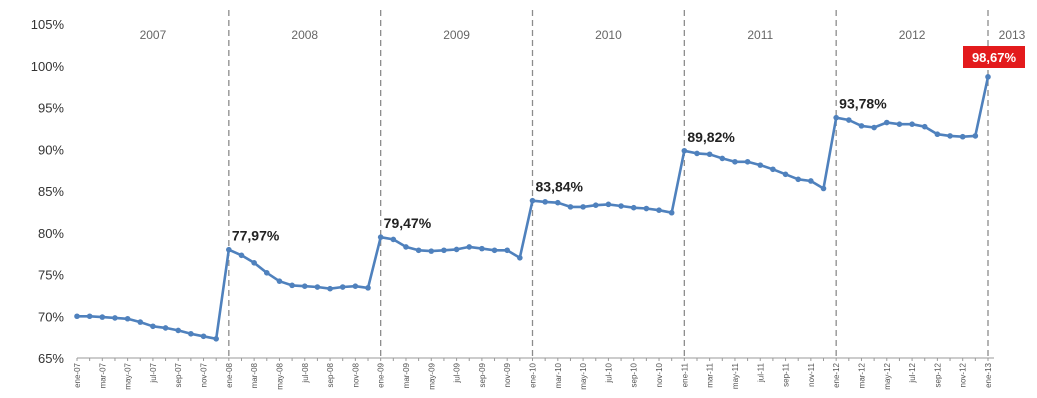 Image resolution: width=1037 pixels, height=398 pixels. What do you see at coordinates (912, 372) in the screenshot?
I see `x-tick-label: jul-12` at bounding box center [912, 372].